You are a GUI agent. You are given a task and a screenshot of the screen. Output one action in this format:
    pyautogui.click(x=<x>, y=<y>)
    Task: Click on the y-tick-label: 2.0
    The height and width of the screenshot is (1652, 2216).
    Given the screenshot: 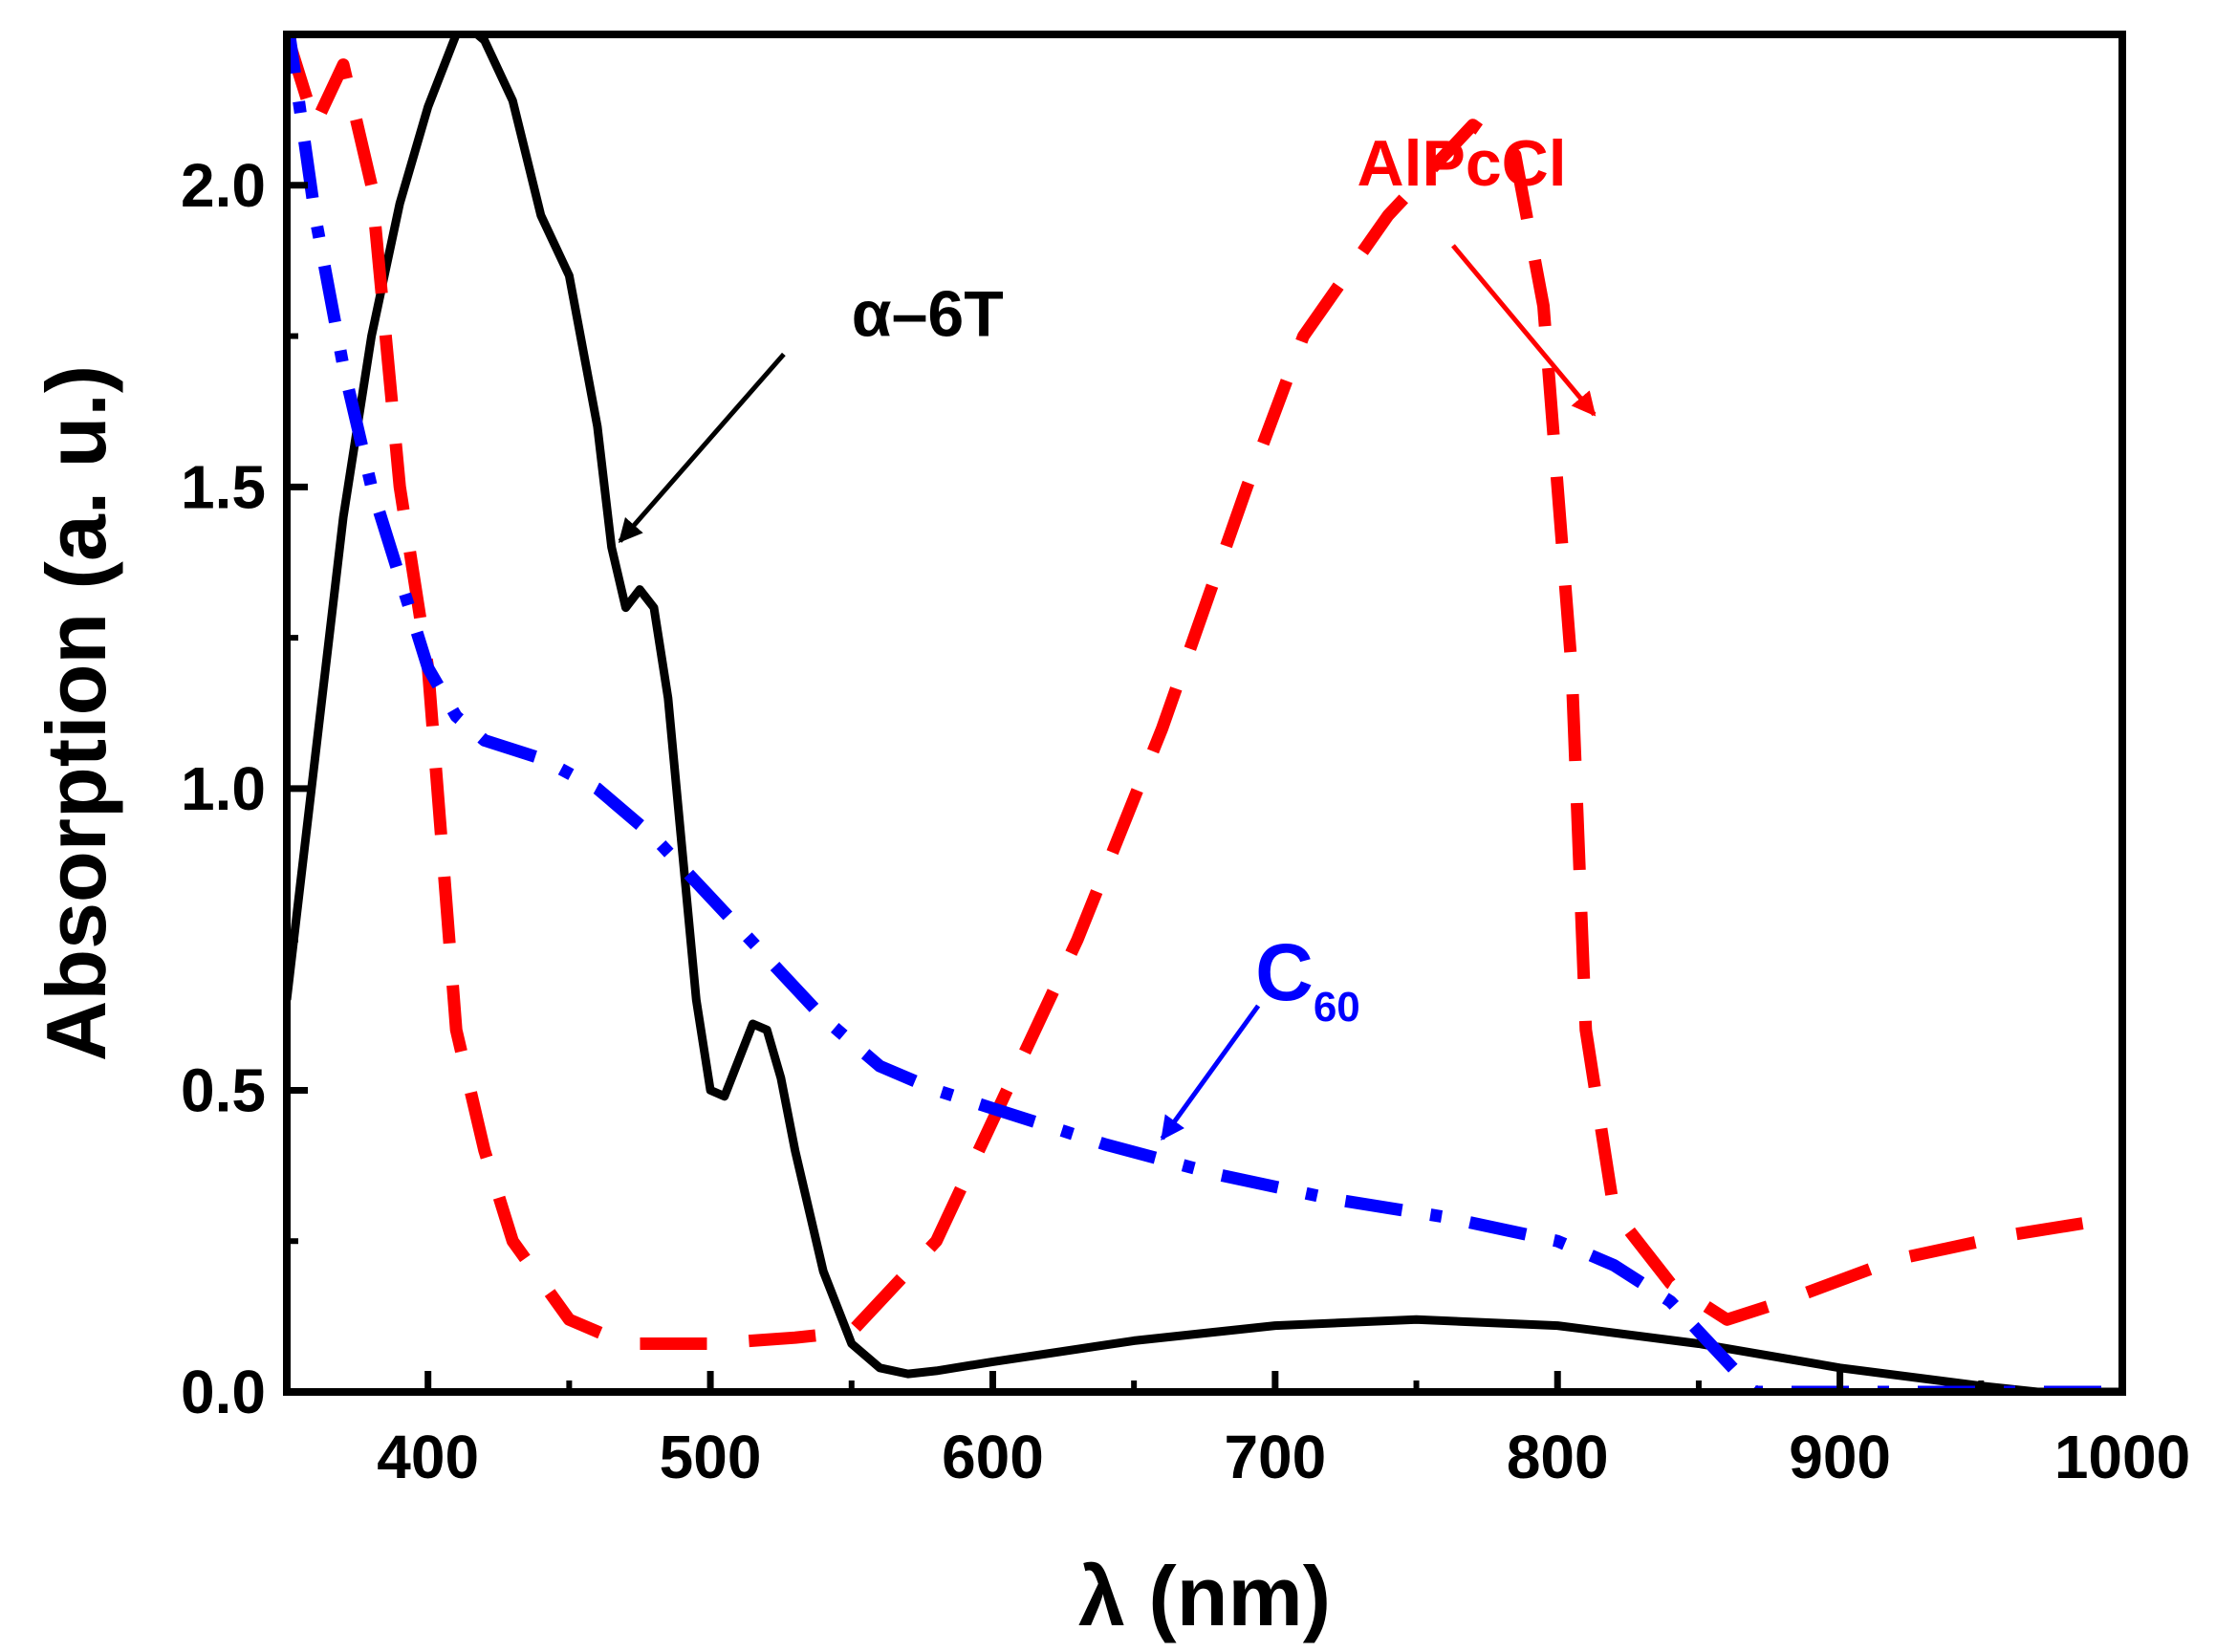 What is the action you would take?
    pyautogui.click(x=223, y=185)
    